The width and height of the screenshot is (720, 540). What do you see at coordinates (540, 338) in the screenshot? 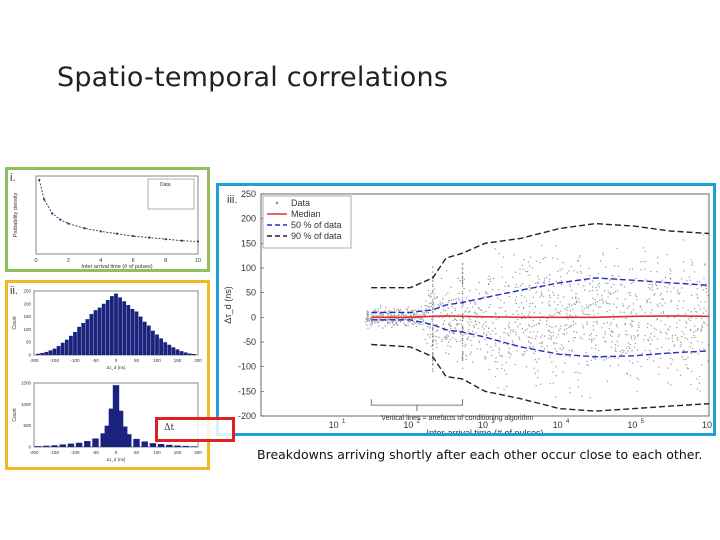
I see `chart-iii-series-line` at bounding box center [540, 338].